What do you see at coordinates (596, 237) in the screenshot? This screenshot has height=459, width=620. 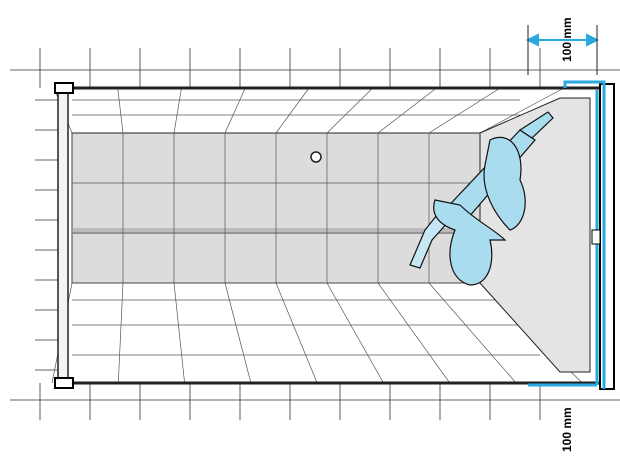 I see `hinge` at bounding box center [596, 237].